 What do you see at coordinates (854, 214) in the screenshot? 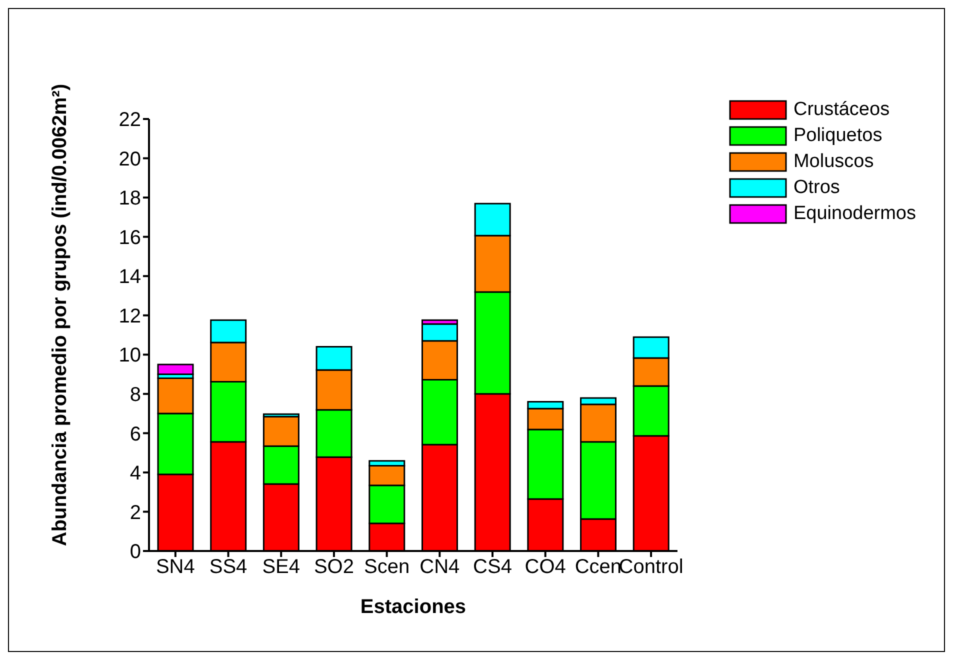
I see `legend-label: Equinodermos` at bounding box center [854, 214].